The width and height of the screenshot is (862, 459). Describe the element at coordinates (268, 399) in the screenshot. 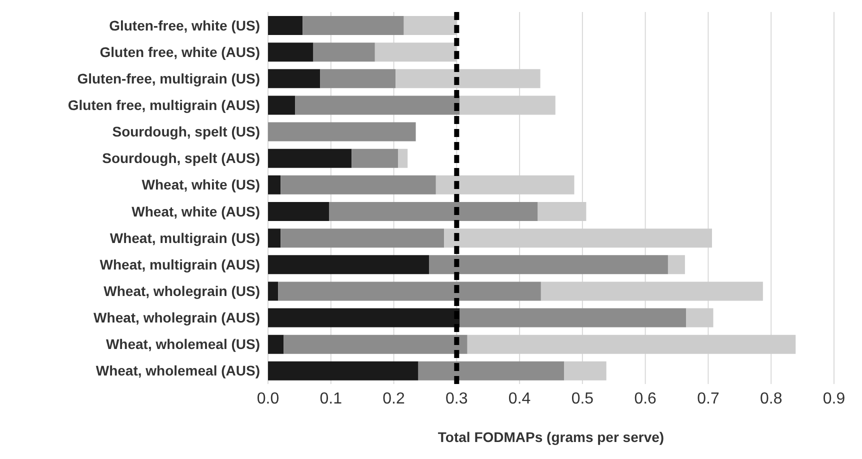

I see `x-tick-label: 0.0` at that location.